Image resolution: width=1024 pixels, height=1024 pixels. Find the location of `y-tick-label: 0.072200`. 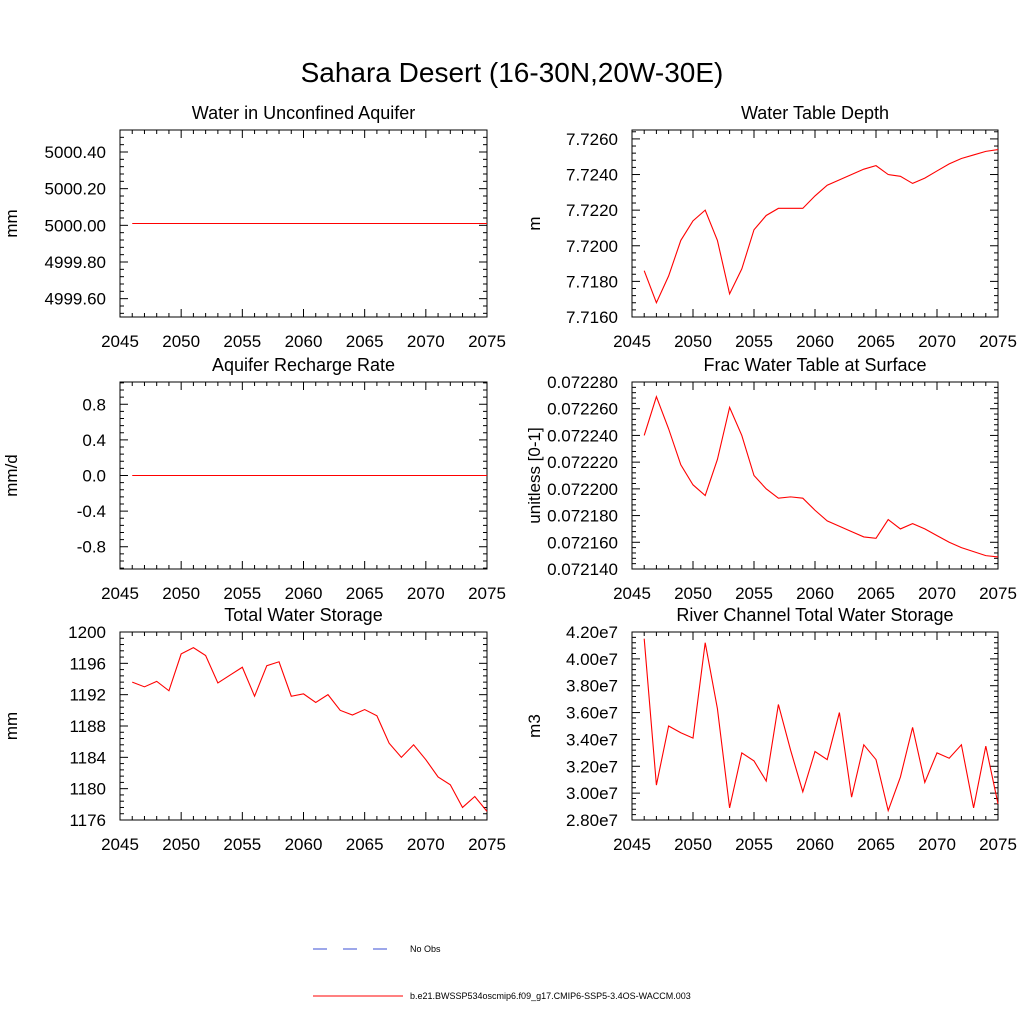

y-tick-label: 0.072200 is located at coordinates (582, 489).